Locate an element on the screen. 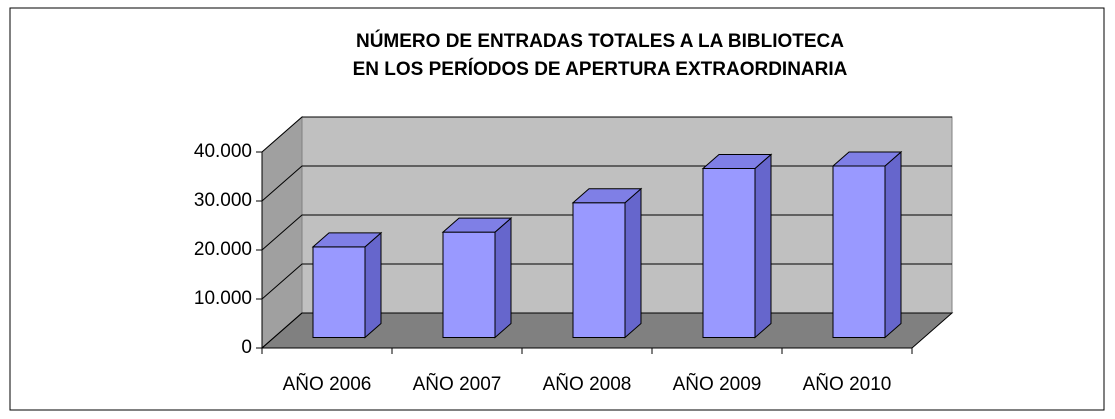 Image resolution: width=1115 pixels, height=419 pixels. x-tick-label: AÑO 2010 is located at coordinates (847, 384).